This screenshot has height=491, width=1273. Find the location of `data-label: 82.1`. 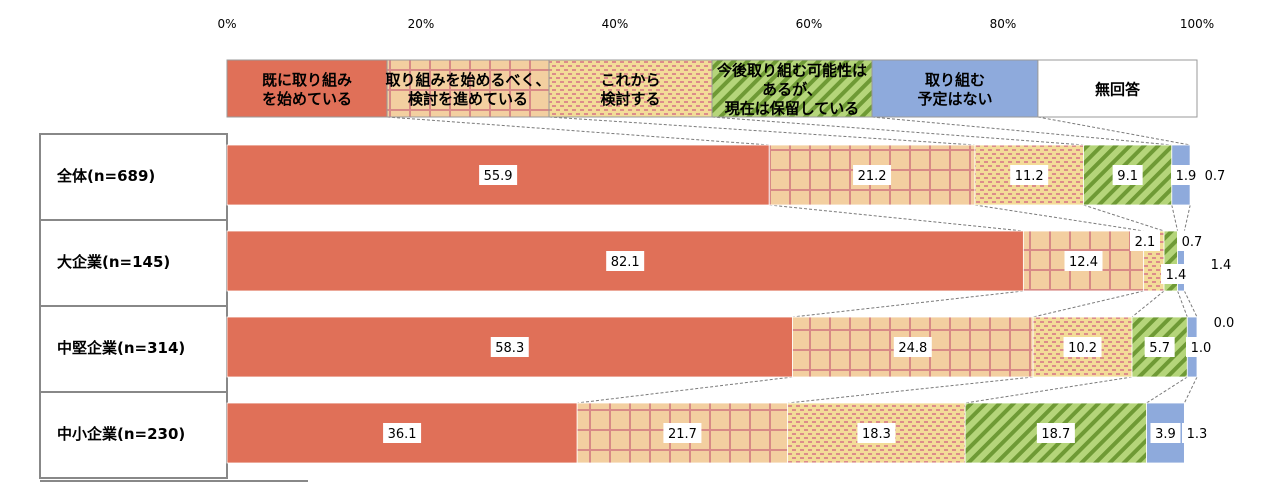

data-label: 82.1 is located at coordinates (625, 262).